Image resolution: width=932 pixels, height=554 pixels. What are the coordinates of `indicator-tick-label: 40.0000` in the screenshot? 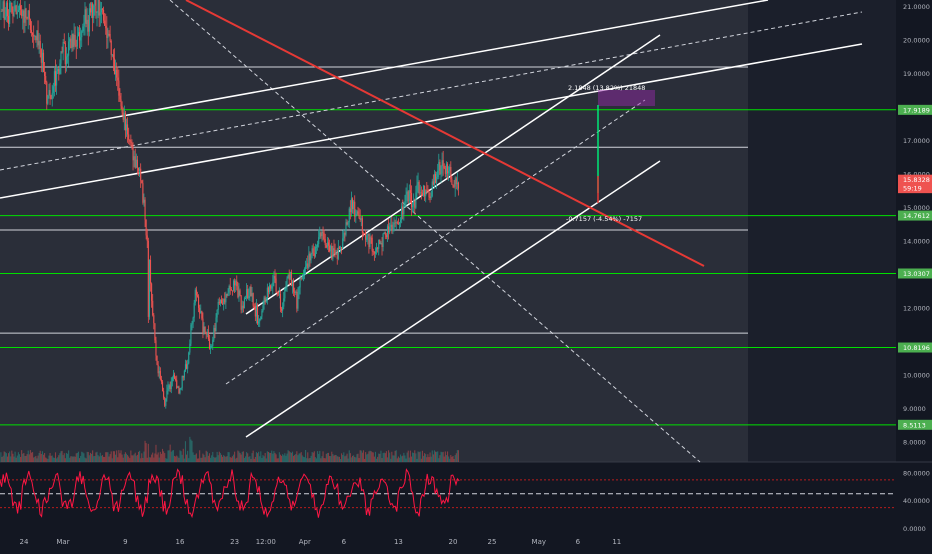 It's located at (916, 501).